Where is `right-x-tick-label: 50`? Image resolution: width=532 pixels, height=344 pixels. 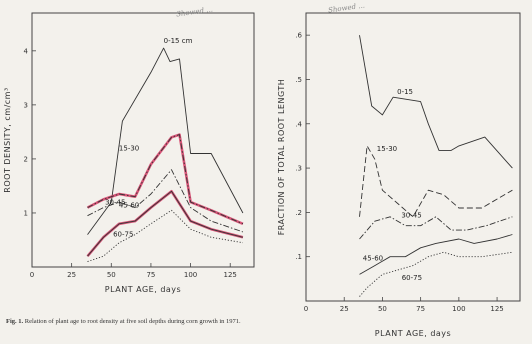
right-x-tick-label: 50 is located at coordinates (382, 309).